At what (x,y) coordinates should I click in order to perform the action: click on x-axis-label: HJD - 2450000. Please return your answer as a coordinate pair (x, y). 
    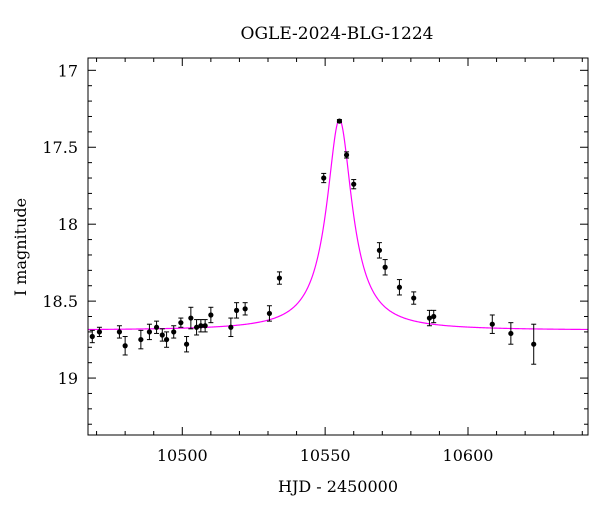
    Looking at the image, I should click on (338, 486).